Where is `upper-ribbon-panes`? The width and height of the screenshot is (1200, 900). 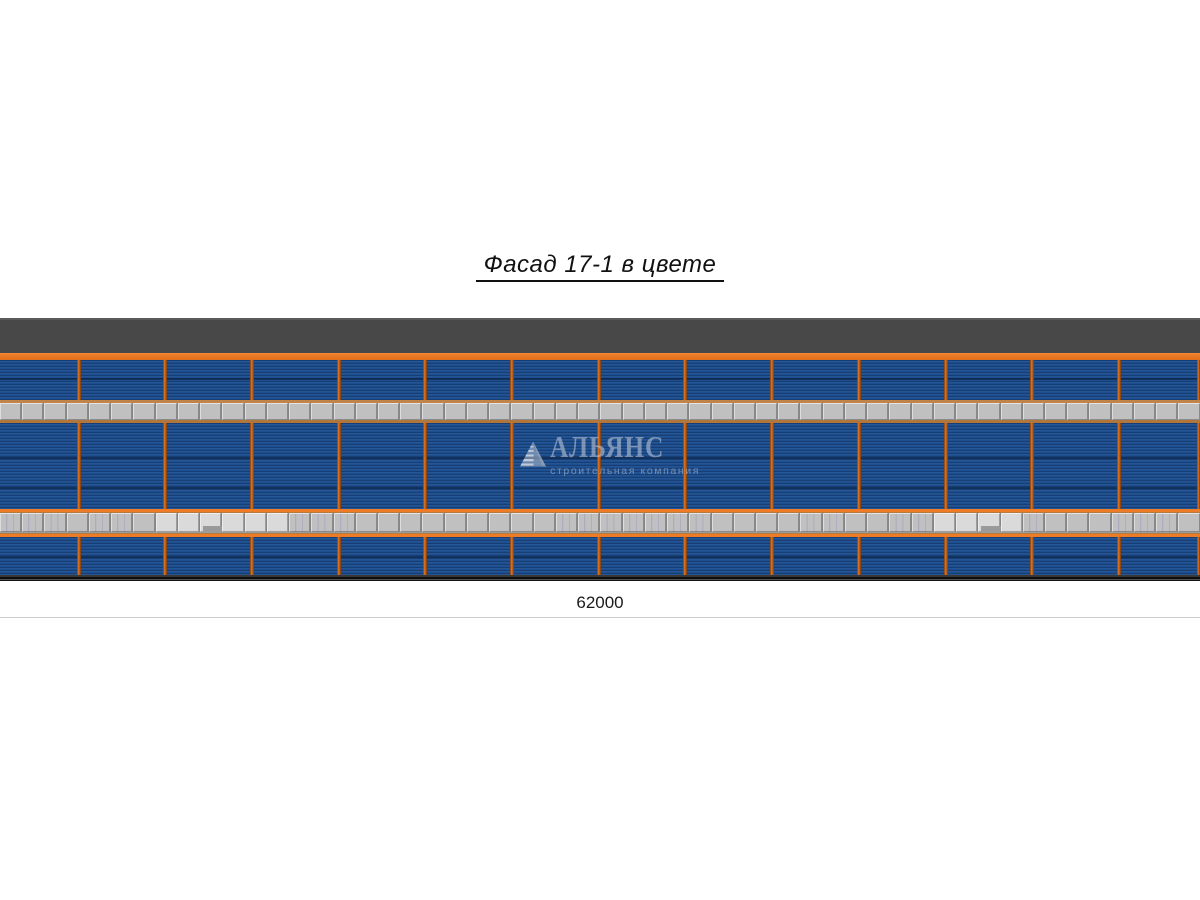 upper-ribbon-panes is located at coordinates (600, 411).